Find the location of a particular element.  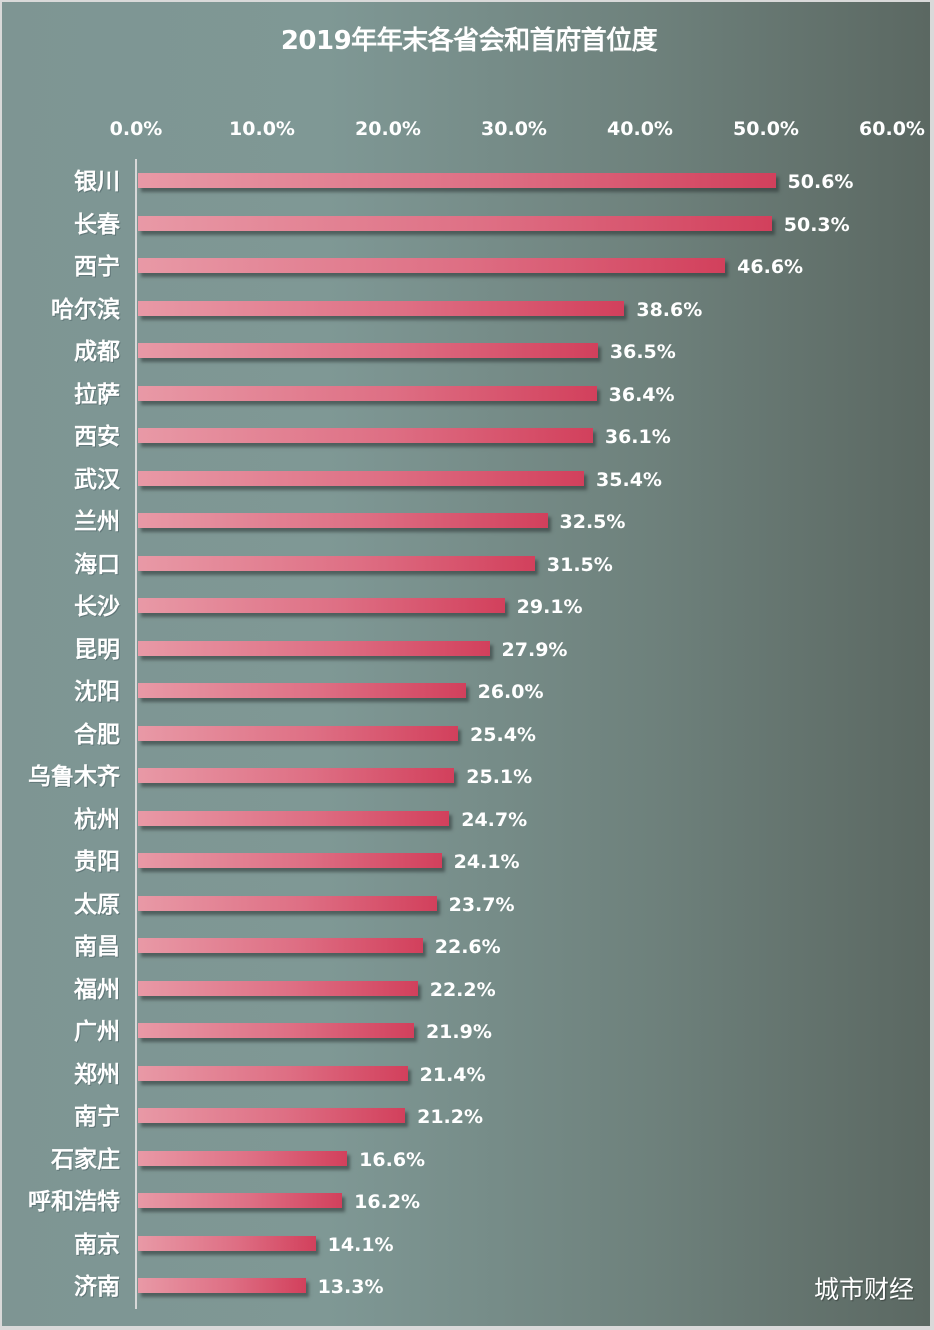

value-label: 31.5% is located at coordinates (579, 564).